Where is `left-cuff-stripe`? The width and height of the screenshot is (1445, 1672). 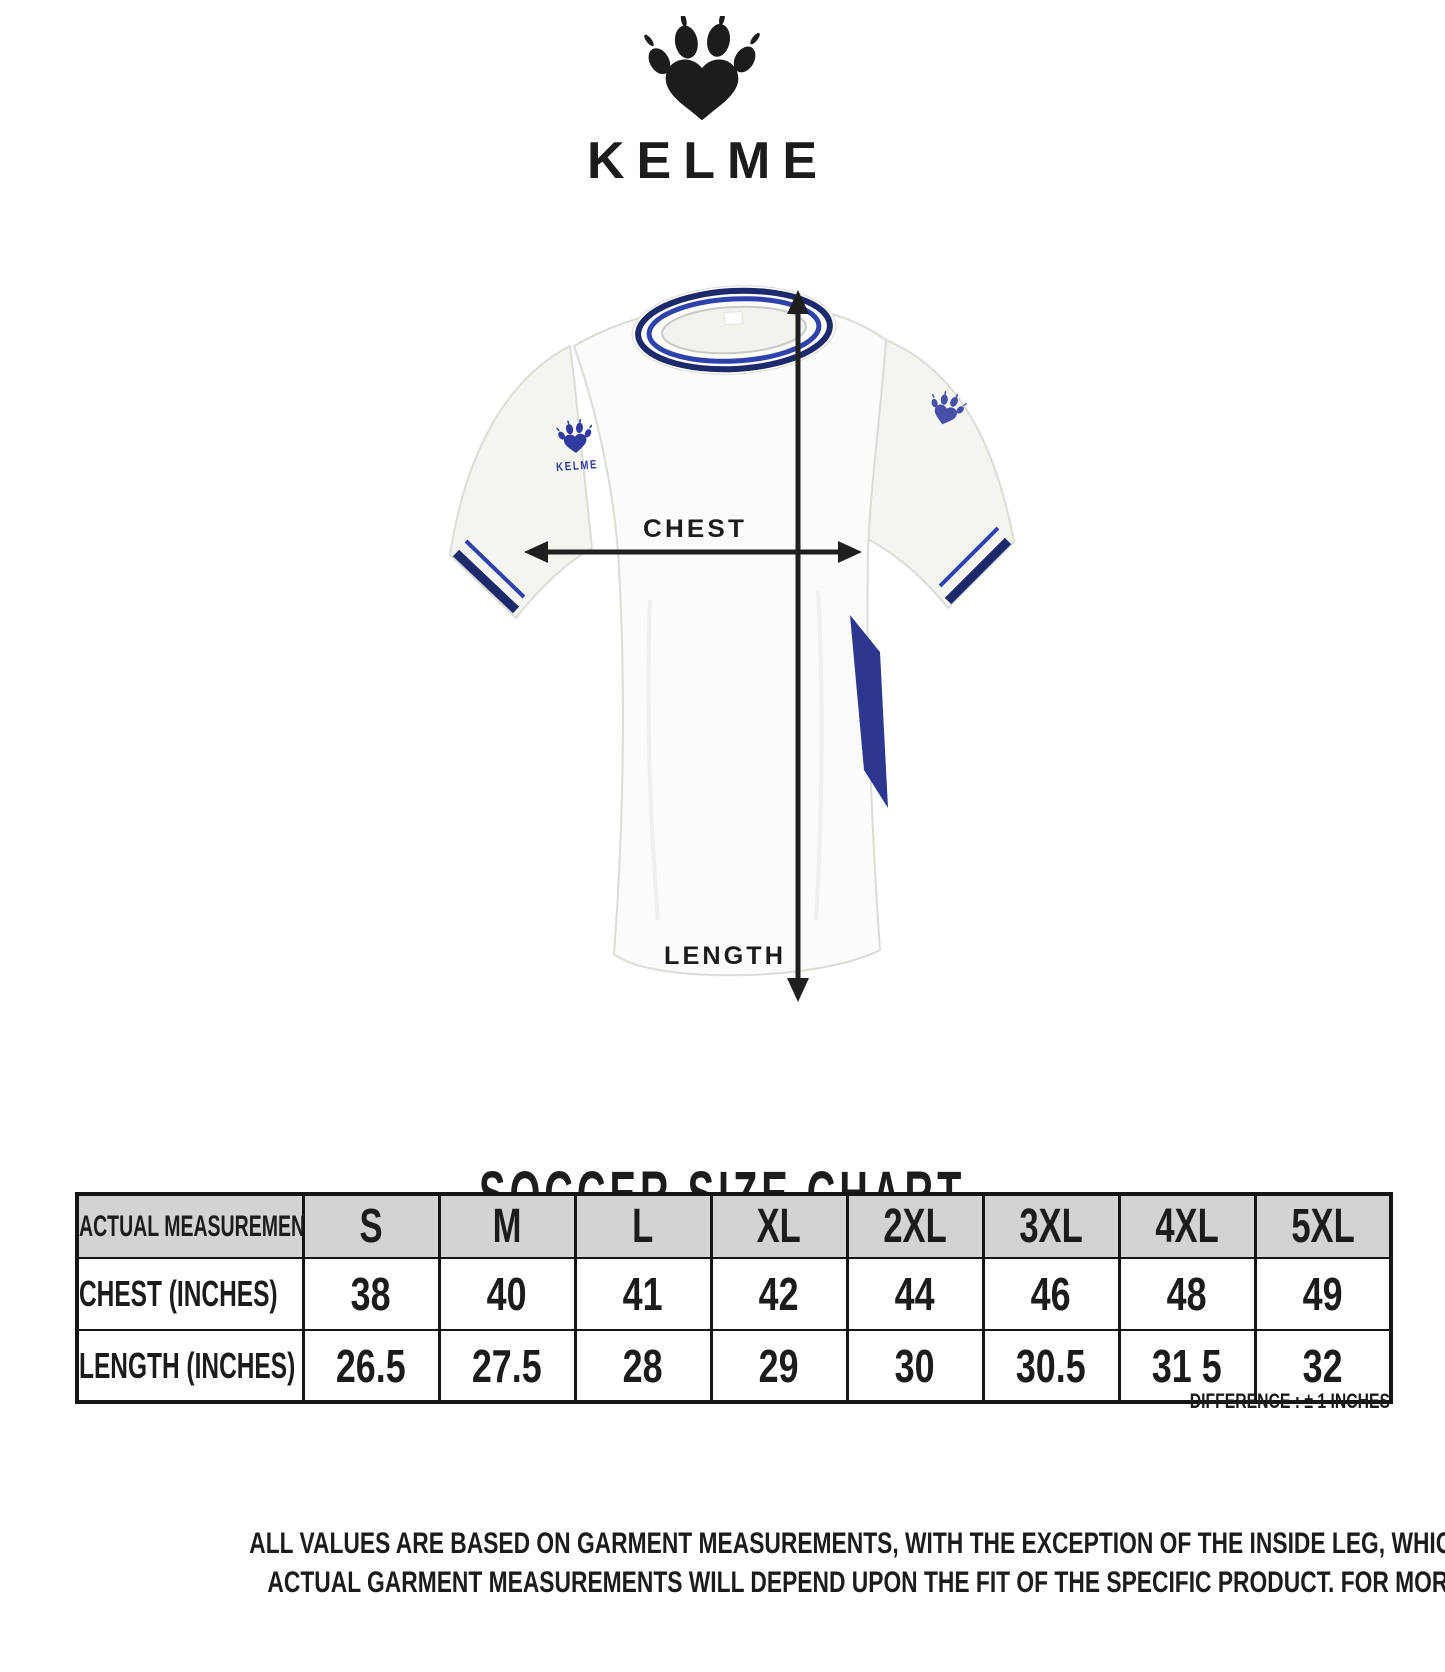 left-cuff-stripe is located at coordinates (486, 581).